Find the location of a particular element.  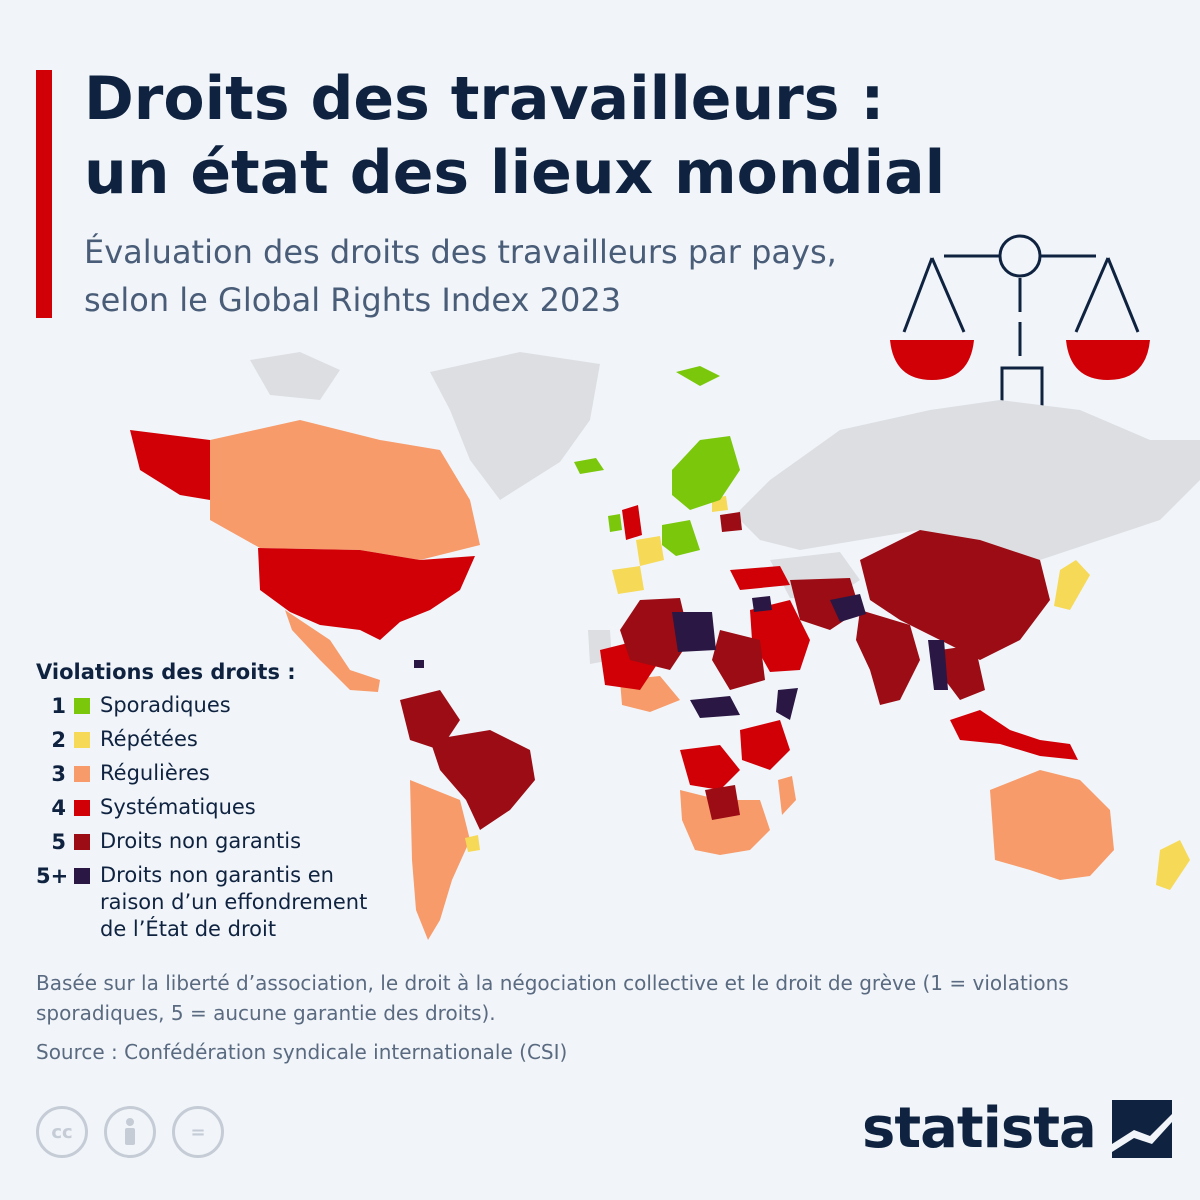

arabian-peninsula is located at coordinates (780, 636).